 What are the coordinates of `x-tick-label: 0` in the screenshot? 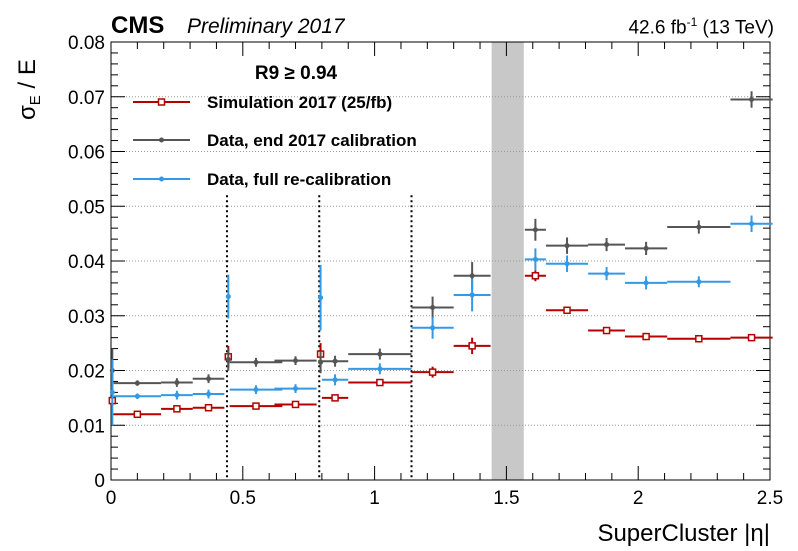 It's located at (111, 498).